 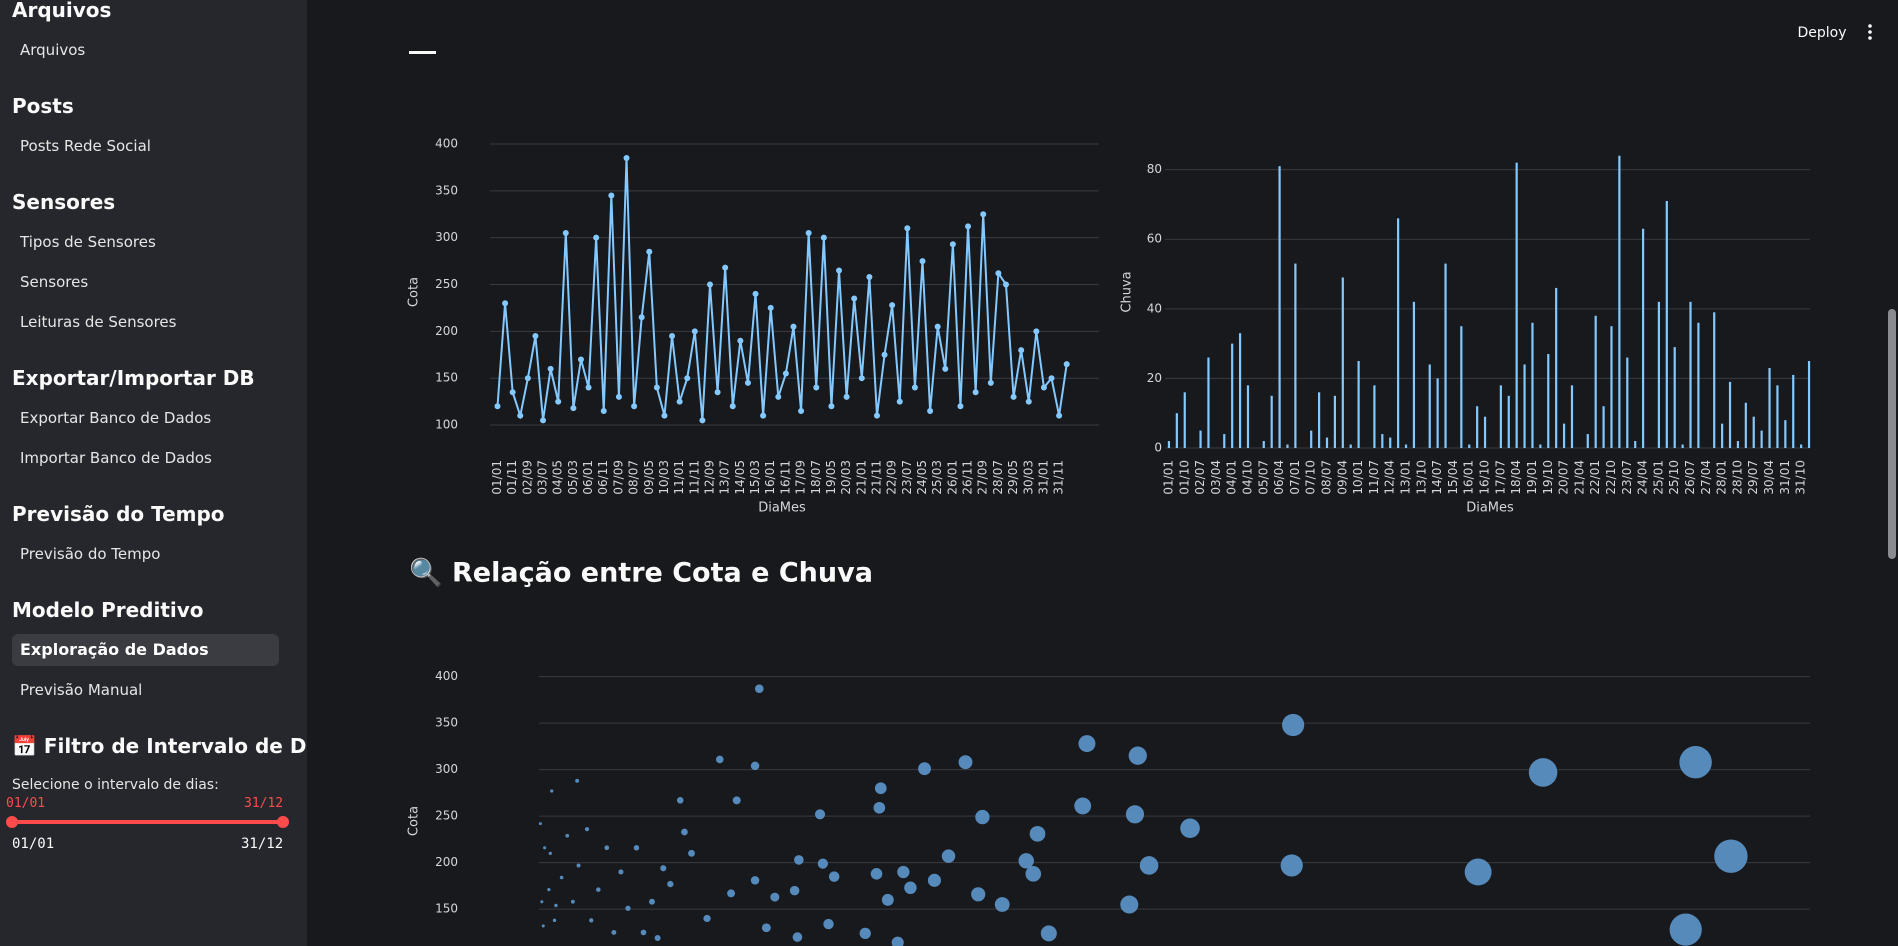 I want to click on filter-title: 📅 Filtro de Intervalo de Datas, so click(x=159, y=746).